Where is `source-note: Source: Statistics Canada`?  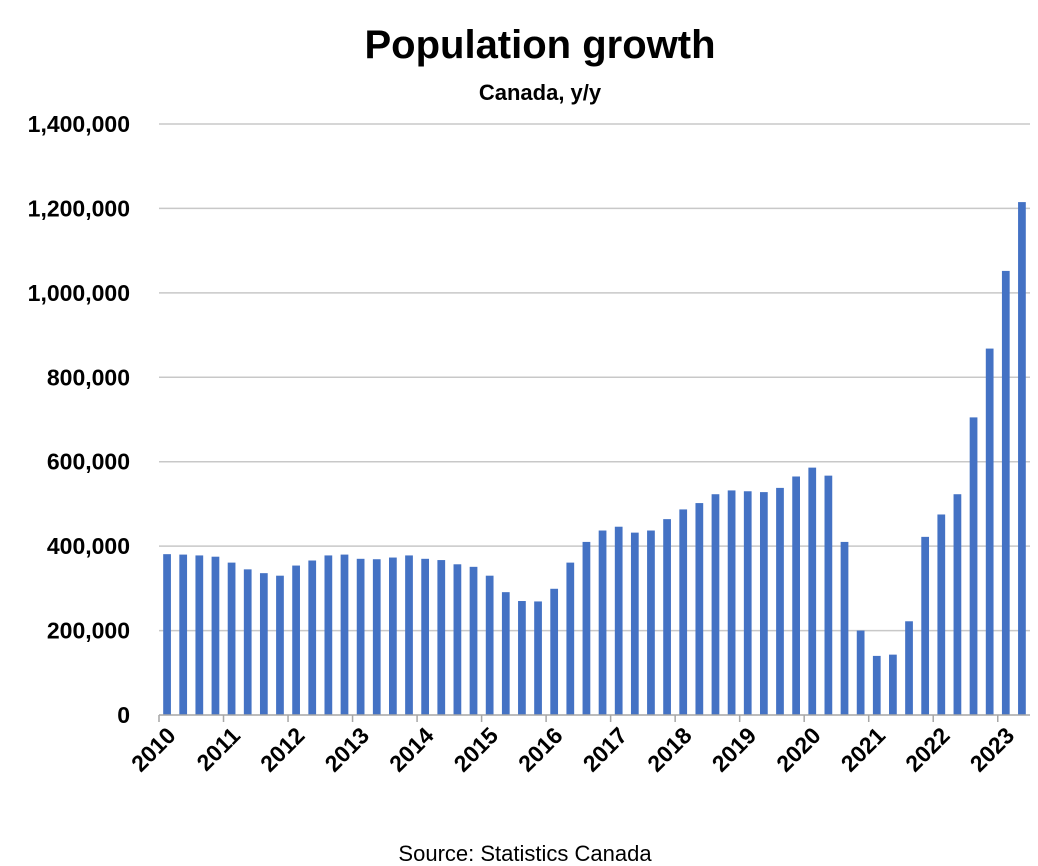
source-note: Source: Statistics Canada is located at coordinates (525, 853).